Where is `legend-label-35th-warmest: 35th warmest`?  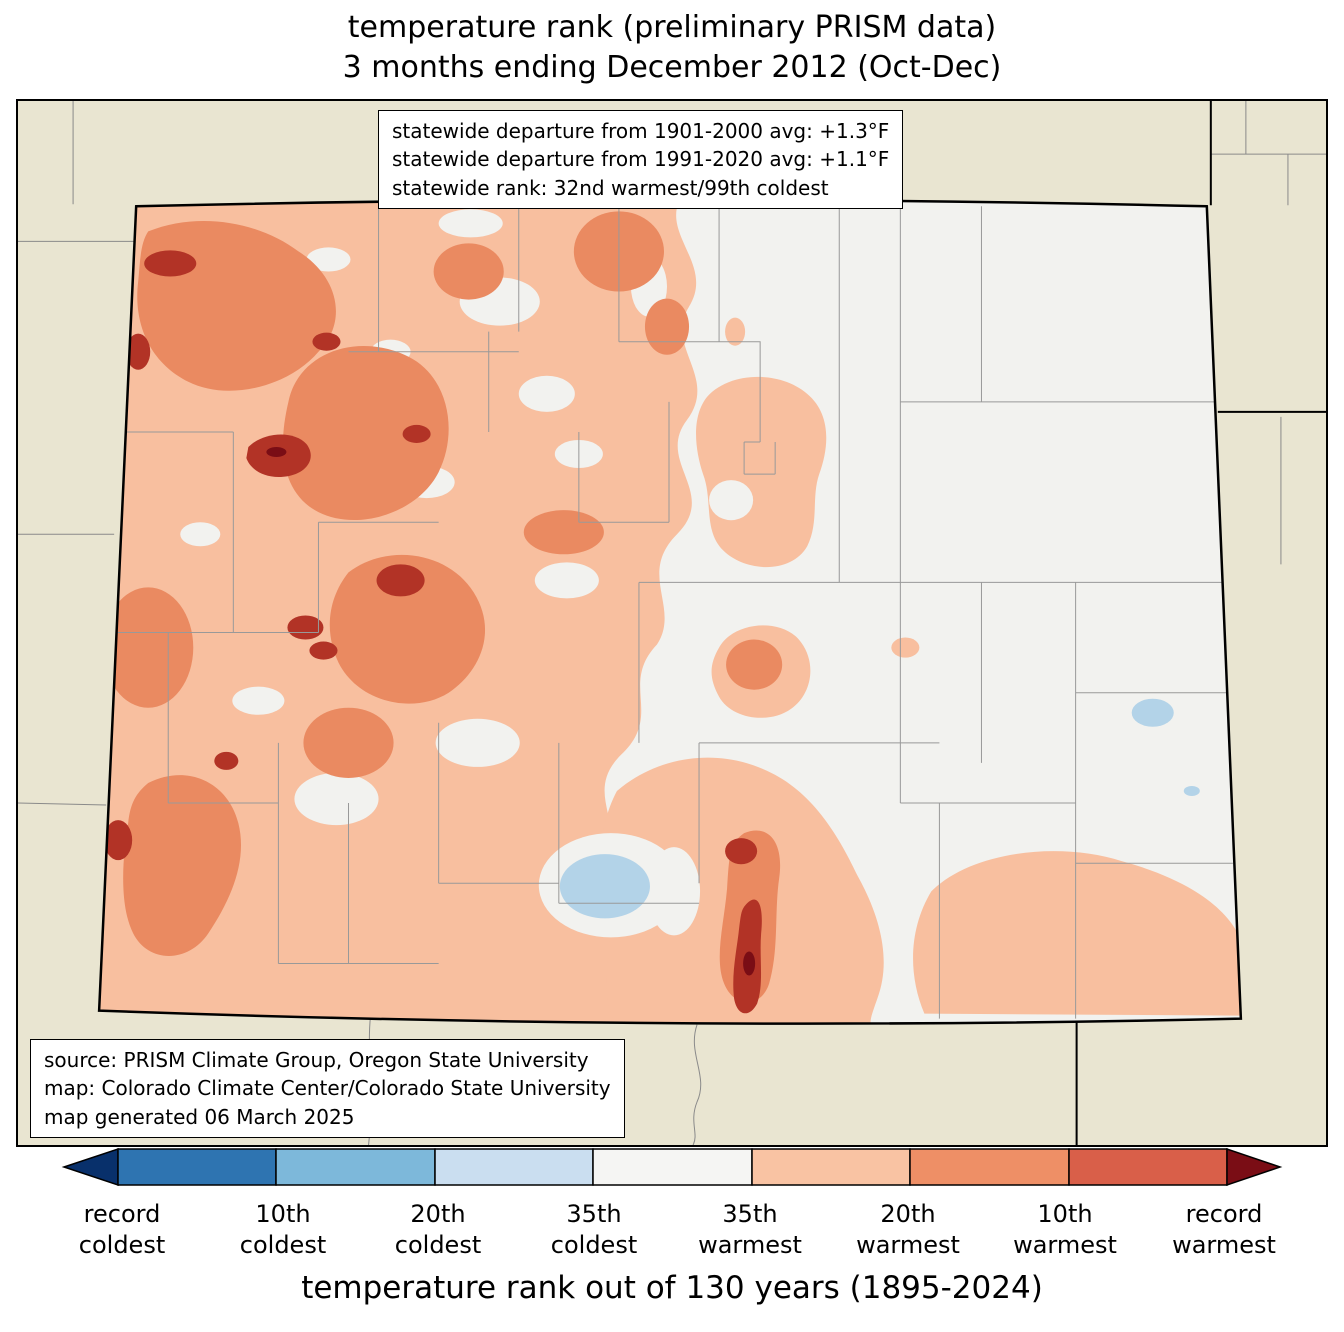
legend-label-35th-warmest: 35th warmest is located at coordinates (750, 1229).